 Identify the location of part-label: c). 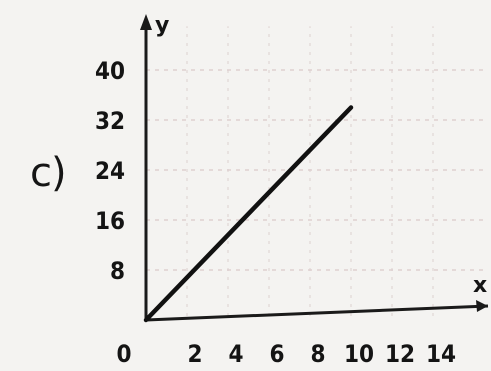
(48, 173).